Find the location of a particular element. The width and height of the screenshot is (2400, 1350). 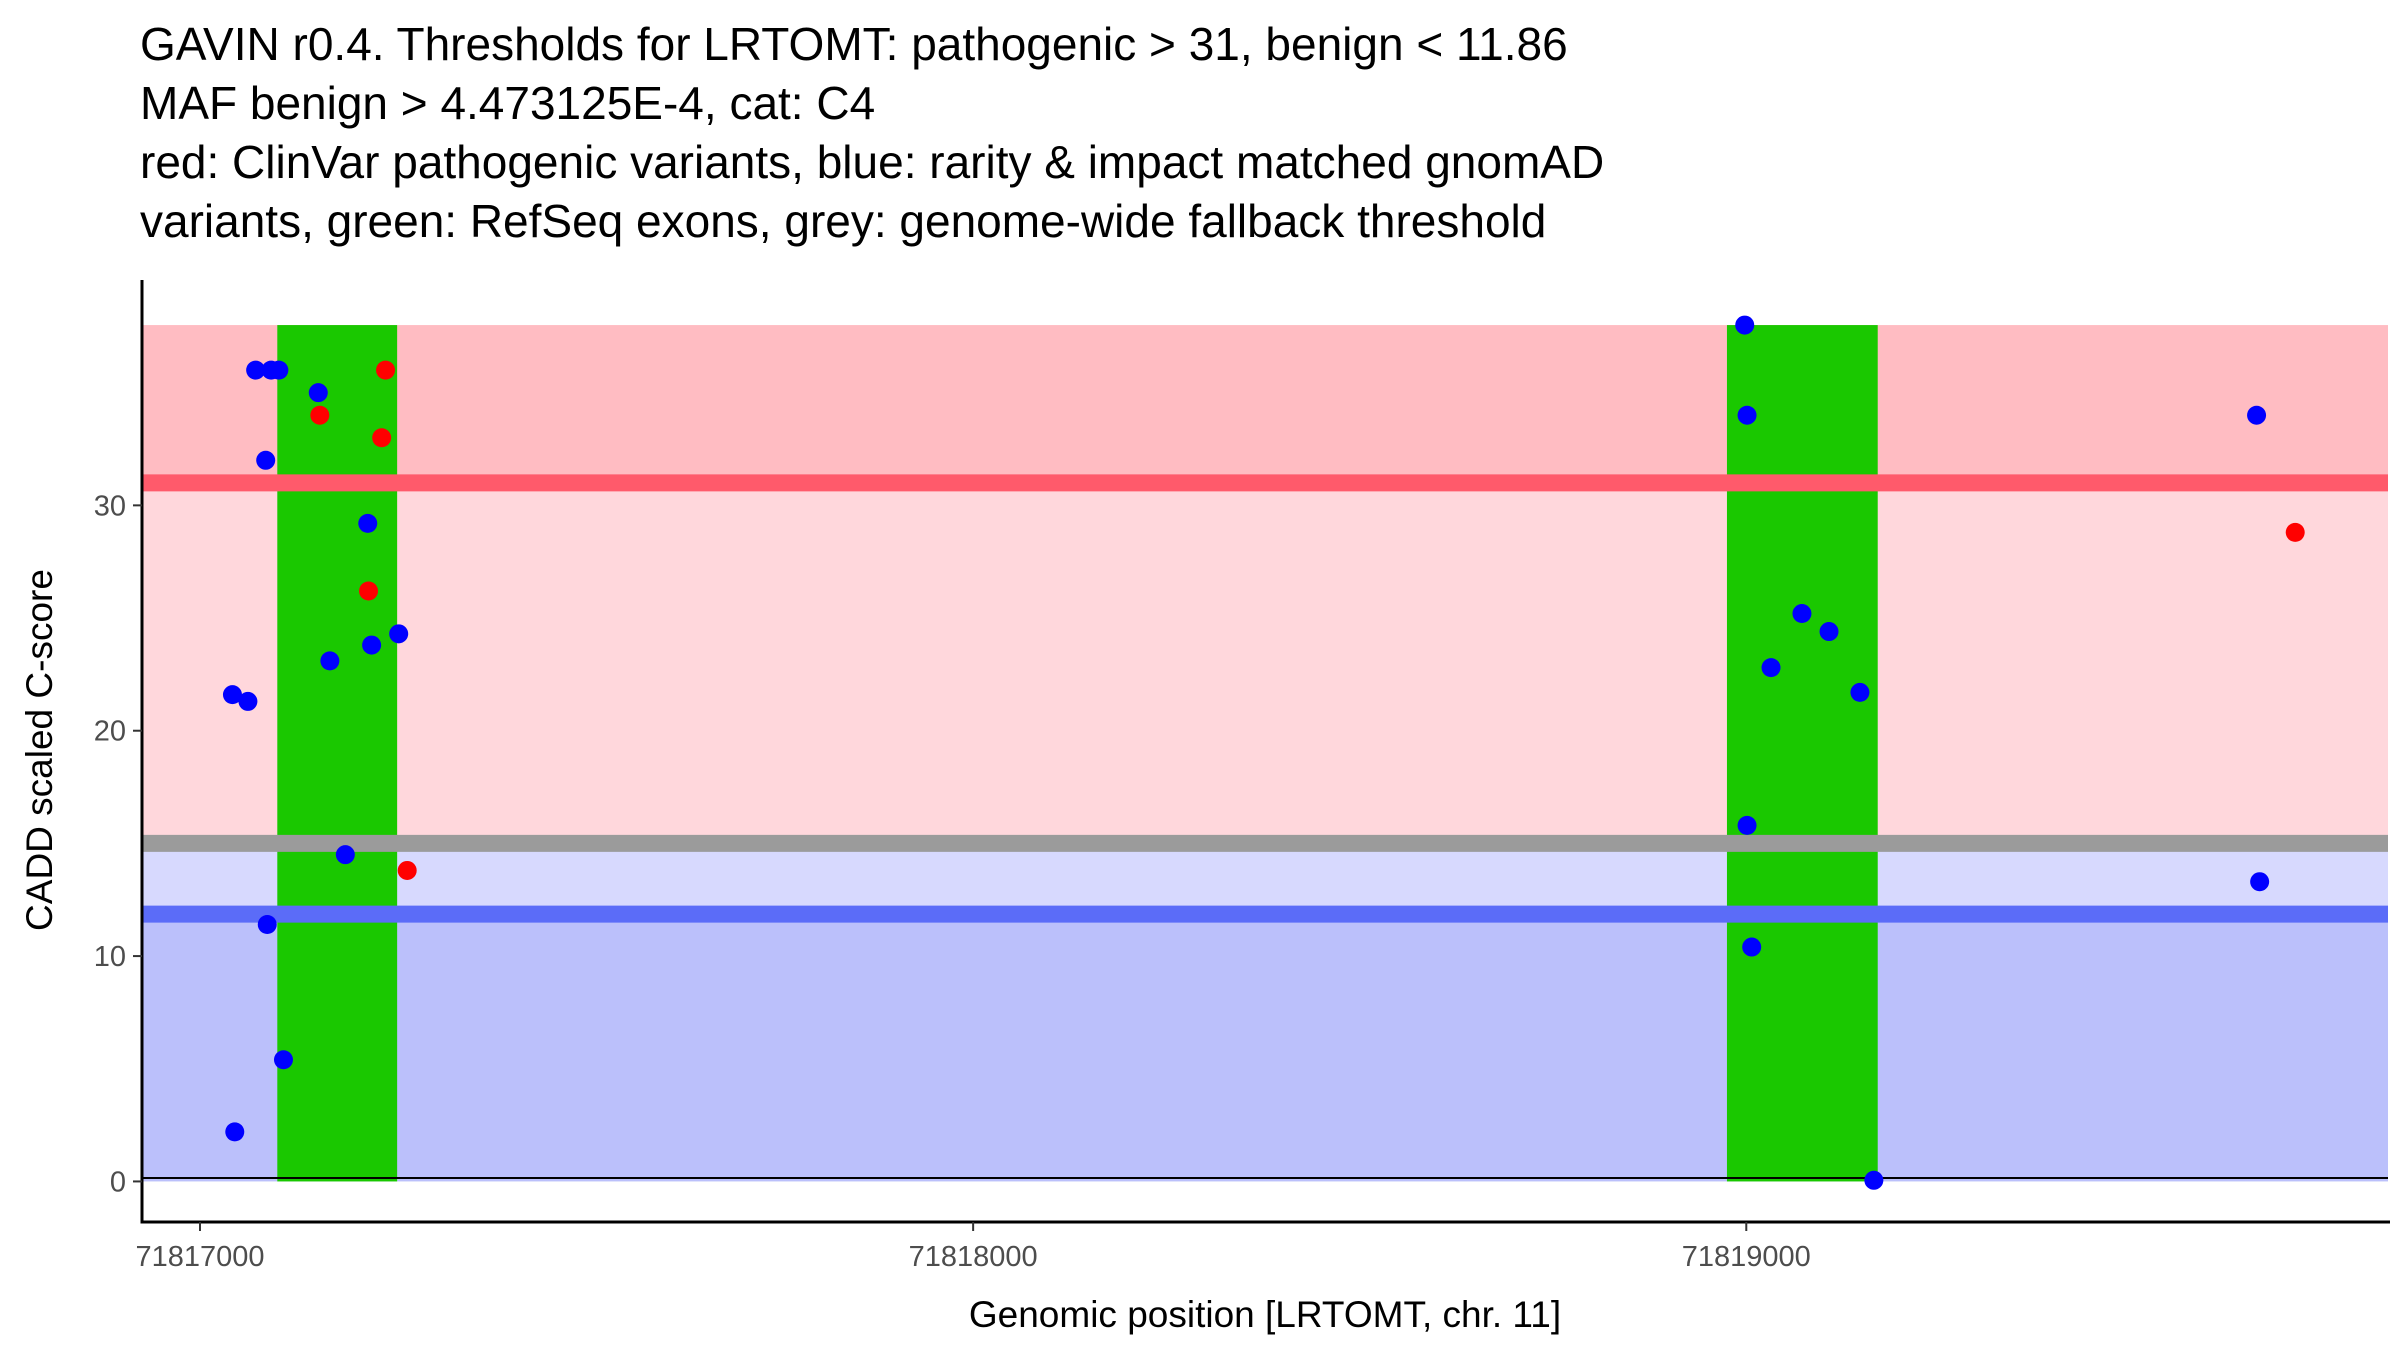

y-tick-label-20: 20 is located at coordinates (110, 732).